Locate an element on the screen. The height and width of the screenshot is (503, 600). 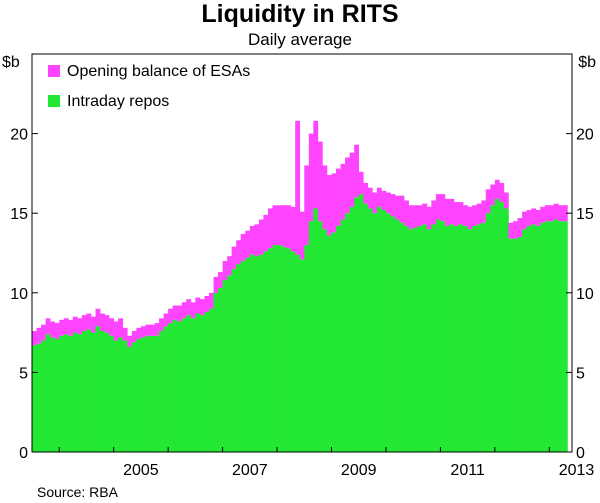
bar-spike is located at coordinates (298, 187).